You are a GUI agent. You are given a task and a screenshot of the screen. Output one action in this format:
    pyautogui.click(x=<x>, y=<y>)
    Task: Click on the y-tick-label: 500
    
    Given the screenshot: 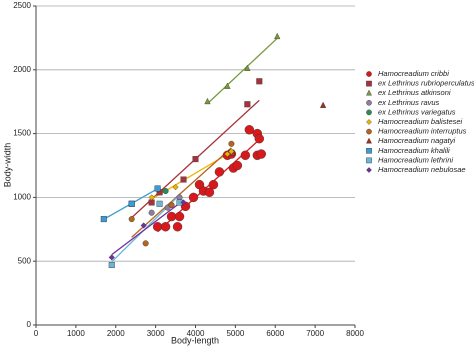 What is the action you would take?
    pyautogui.click(x=25, y=260)
    